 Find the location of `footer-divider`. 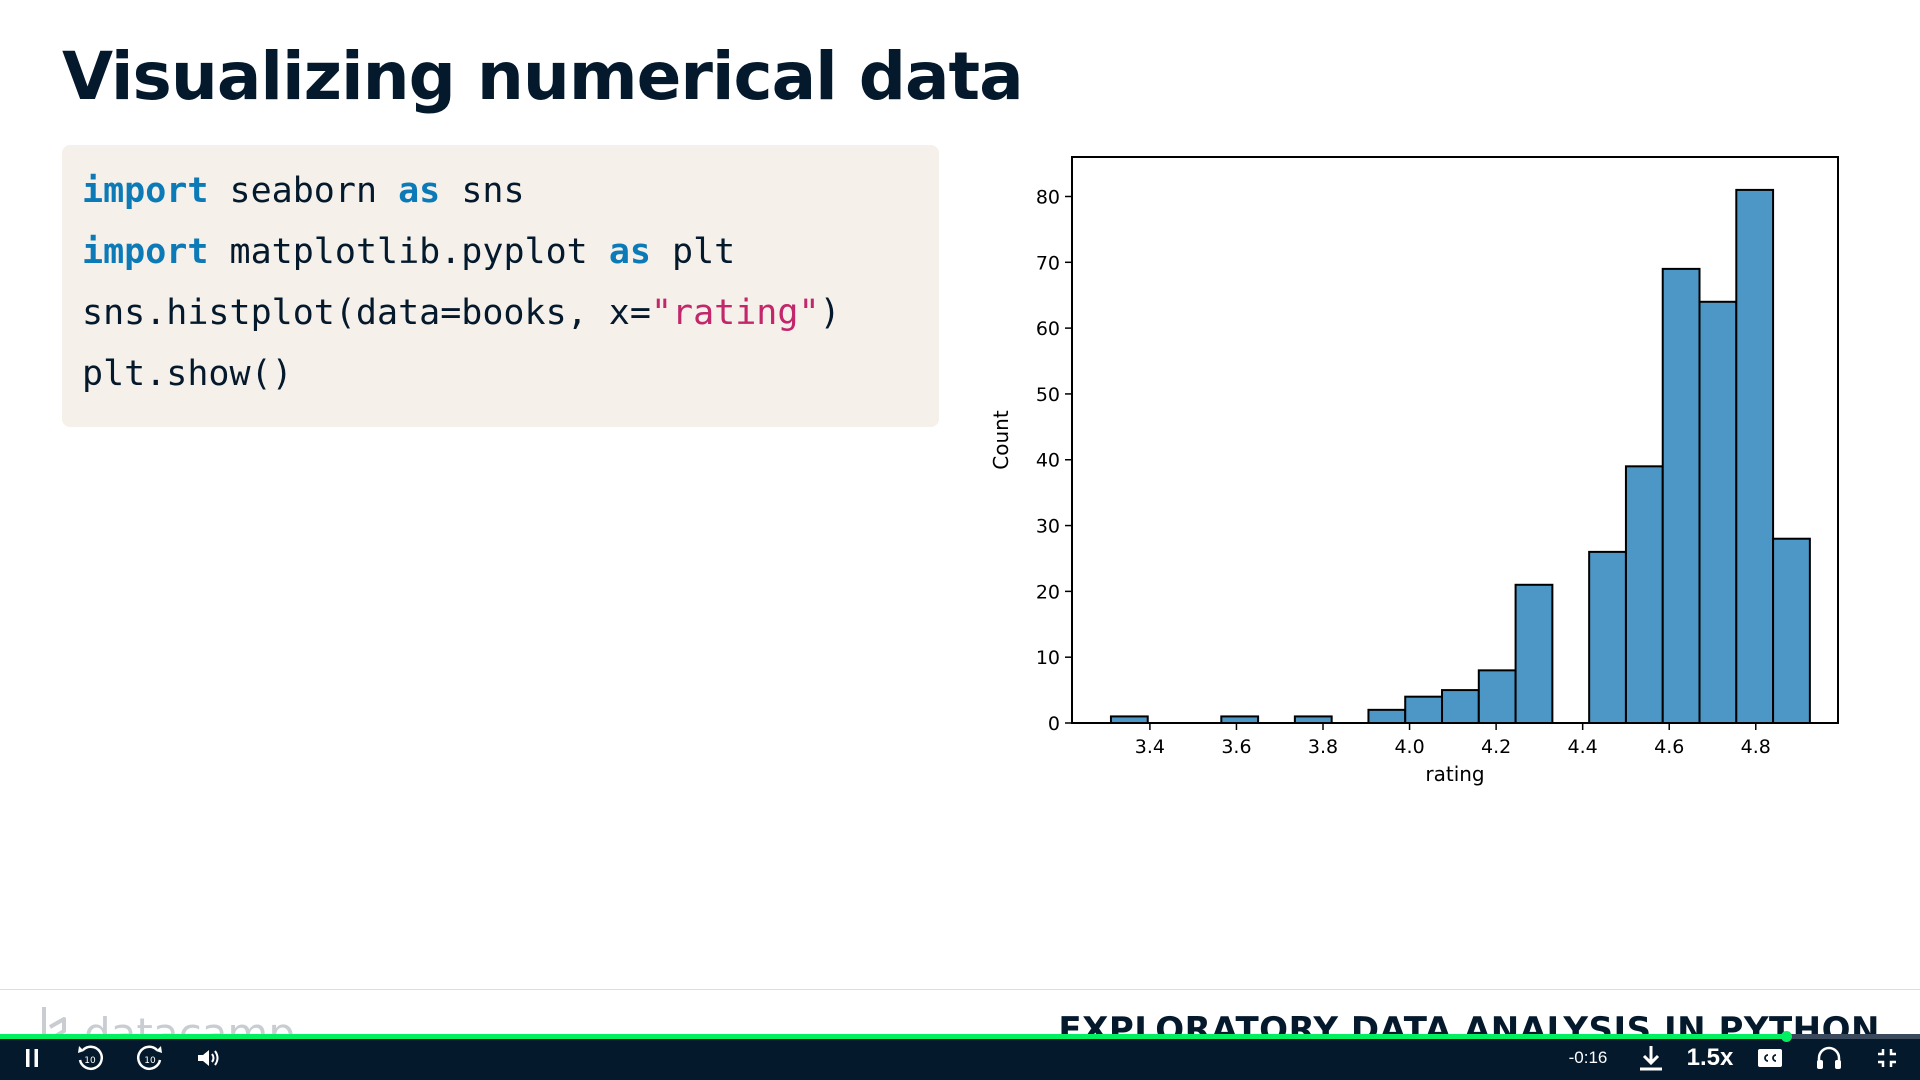

footer-divider is located at coordinates (960, 989).